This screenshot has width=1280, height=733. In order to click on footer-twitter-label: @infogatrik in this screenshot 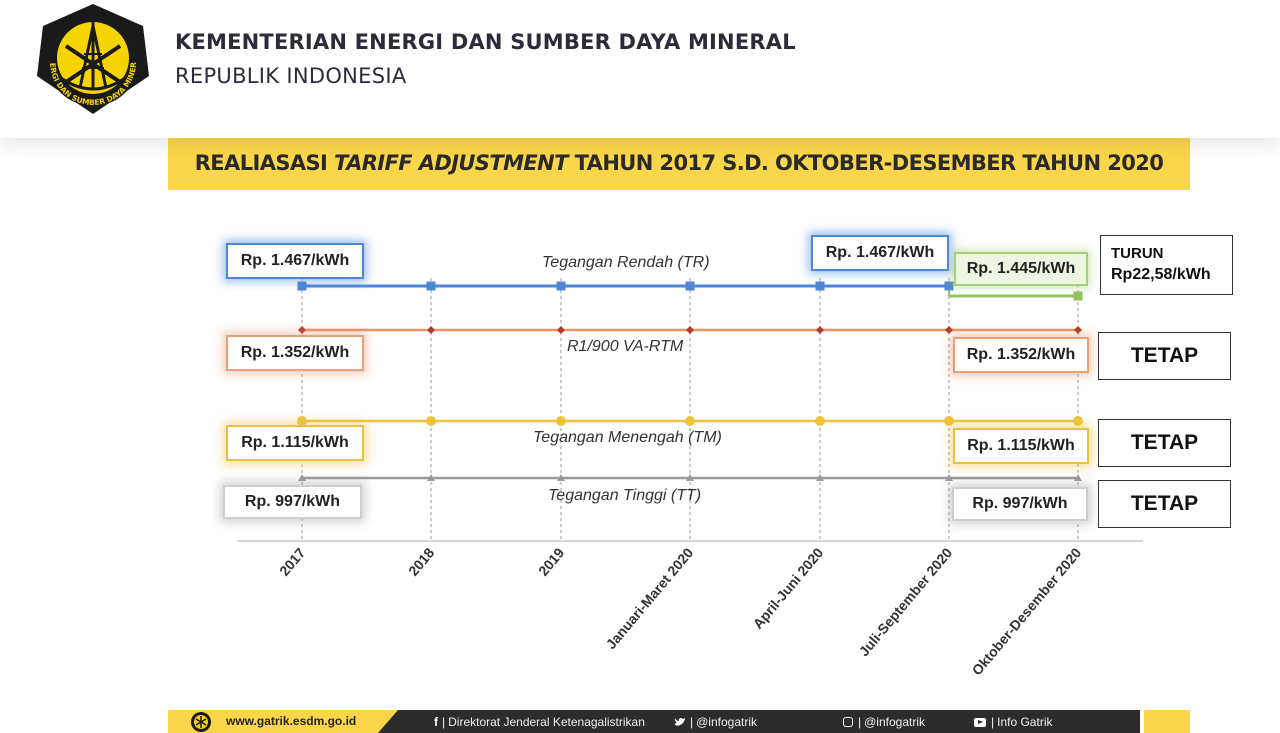, I will do `click(726, 722)`.